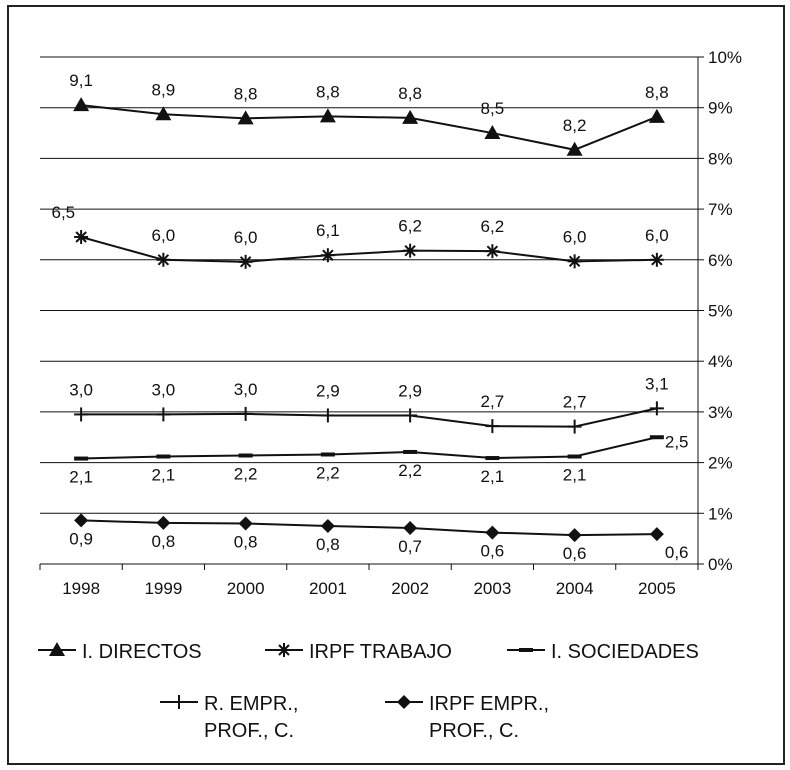 This screenshot has width=790, height=770. Describe the element at coordinates (328, 230) in the screenshot. I see `data-label: 6,1` at that location.